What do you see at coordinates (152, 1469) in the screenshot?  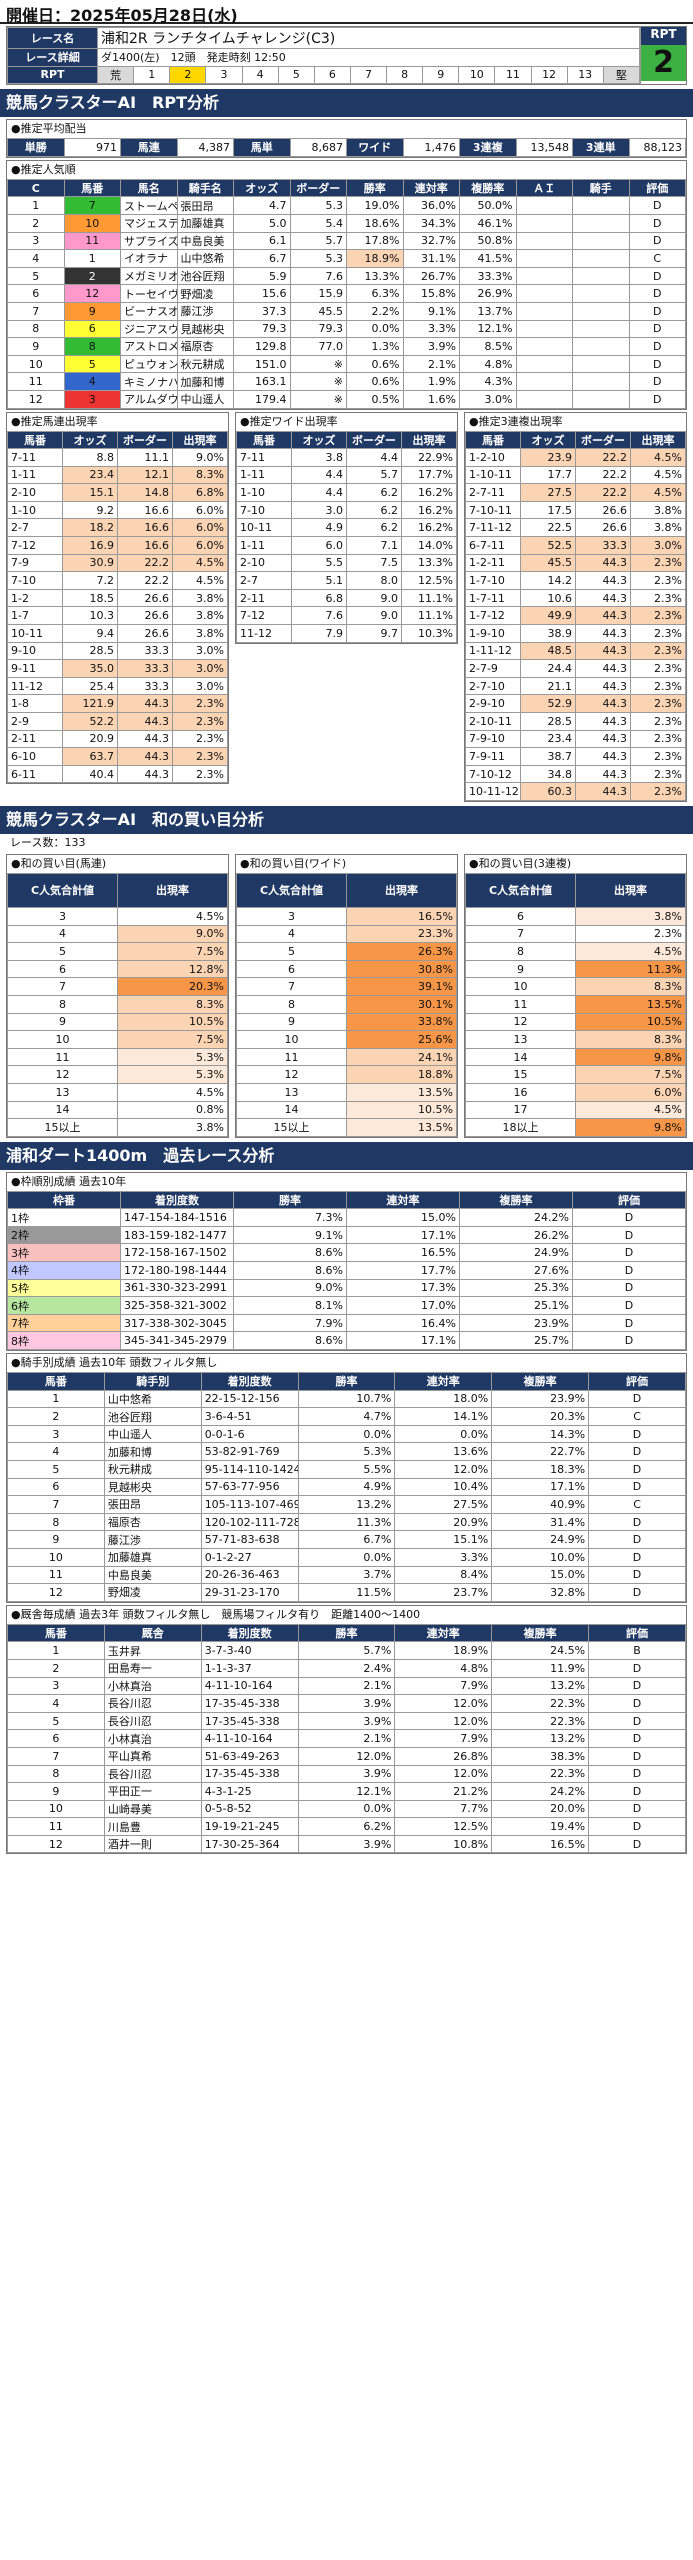 I see `table-cell: 秋元耕成` at bounding box center [152, 1469].